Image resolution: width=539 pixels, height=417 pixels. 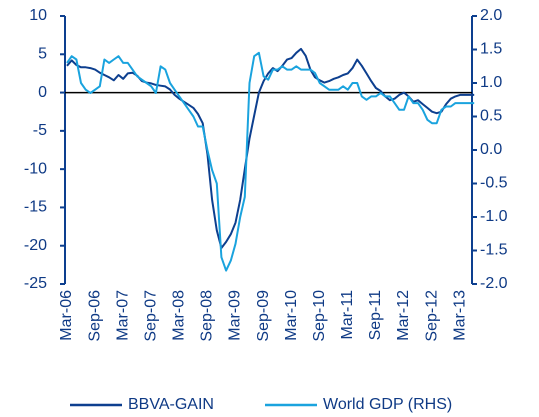 What do you see at coordinates (42, 54) in the screenshot?
I see `y-tick-label: 5` at bounding box center [42, 54].